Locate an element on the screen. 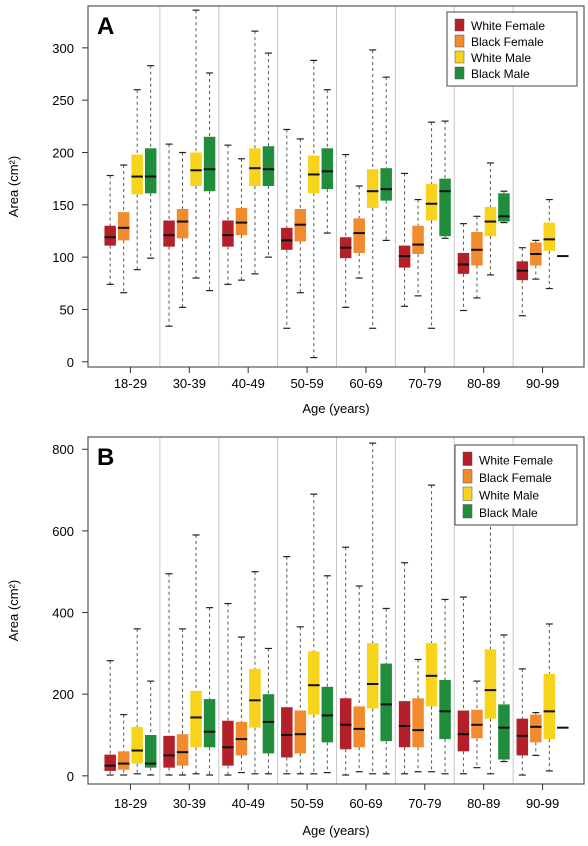 The image size is (588, 846). y-tick-label: 0 is located at coordinates (70, 362).